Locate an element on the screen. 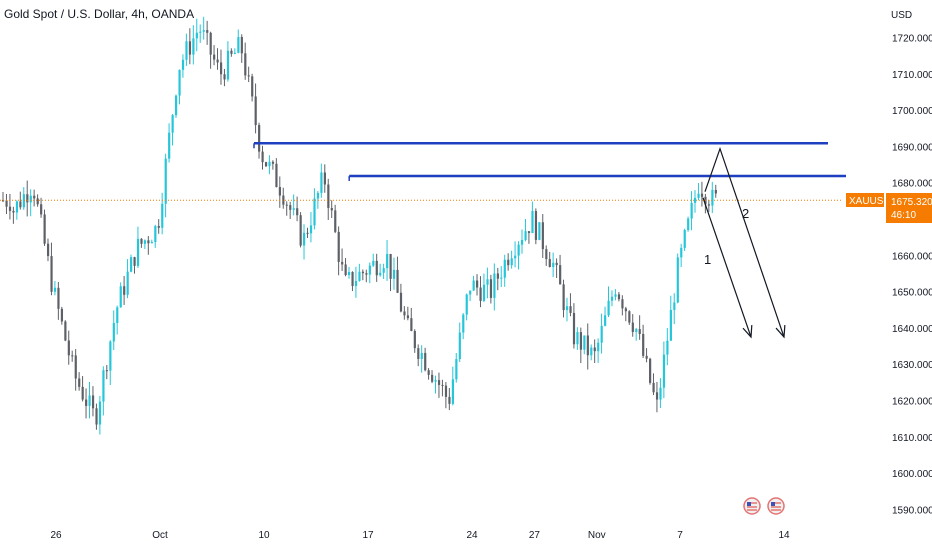 This screenshot has width=932, height=550. time-tick-label: Oct is located at coordinates (160, 535).